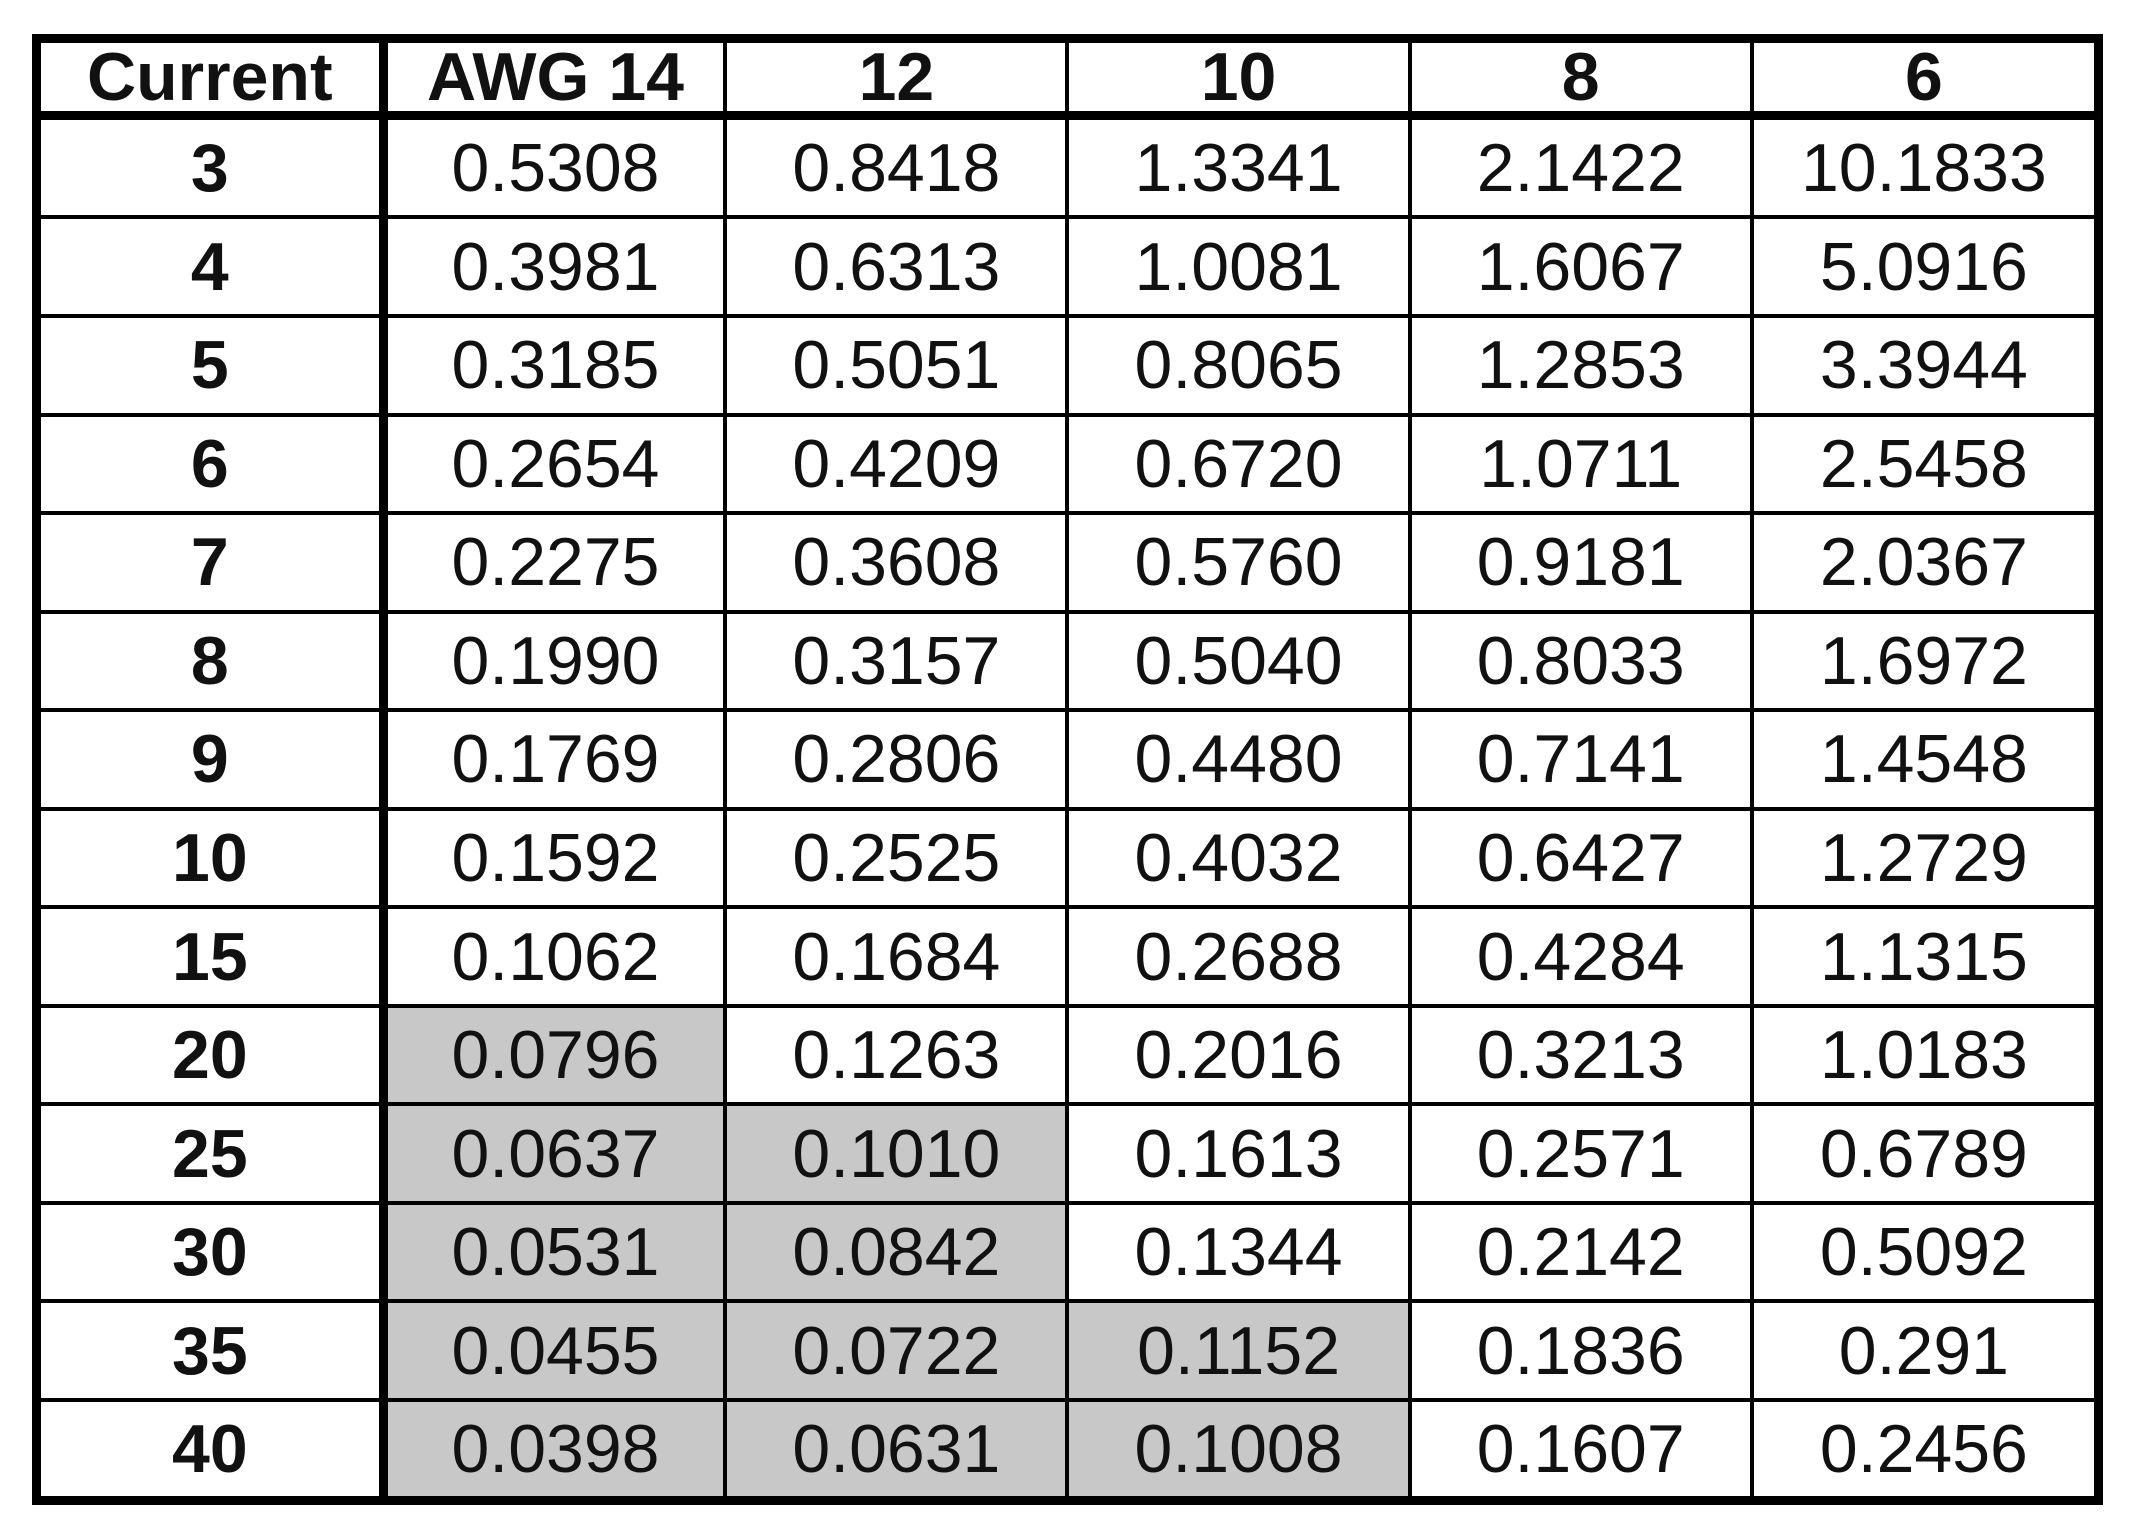 The image size is (2136, 1535). I want to click on value-cell: 0.5308, so click(554, 166).